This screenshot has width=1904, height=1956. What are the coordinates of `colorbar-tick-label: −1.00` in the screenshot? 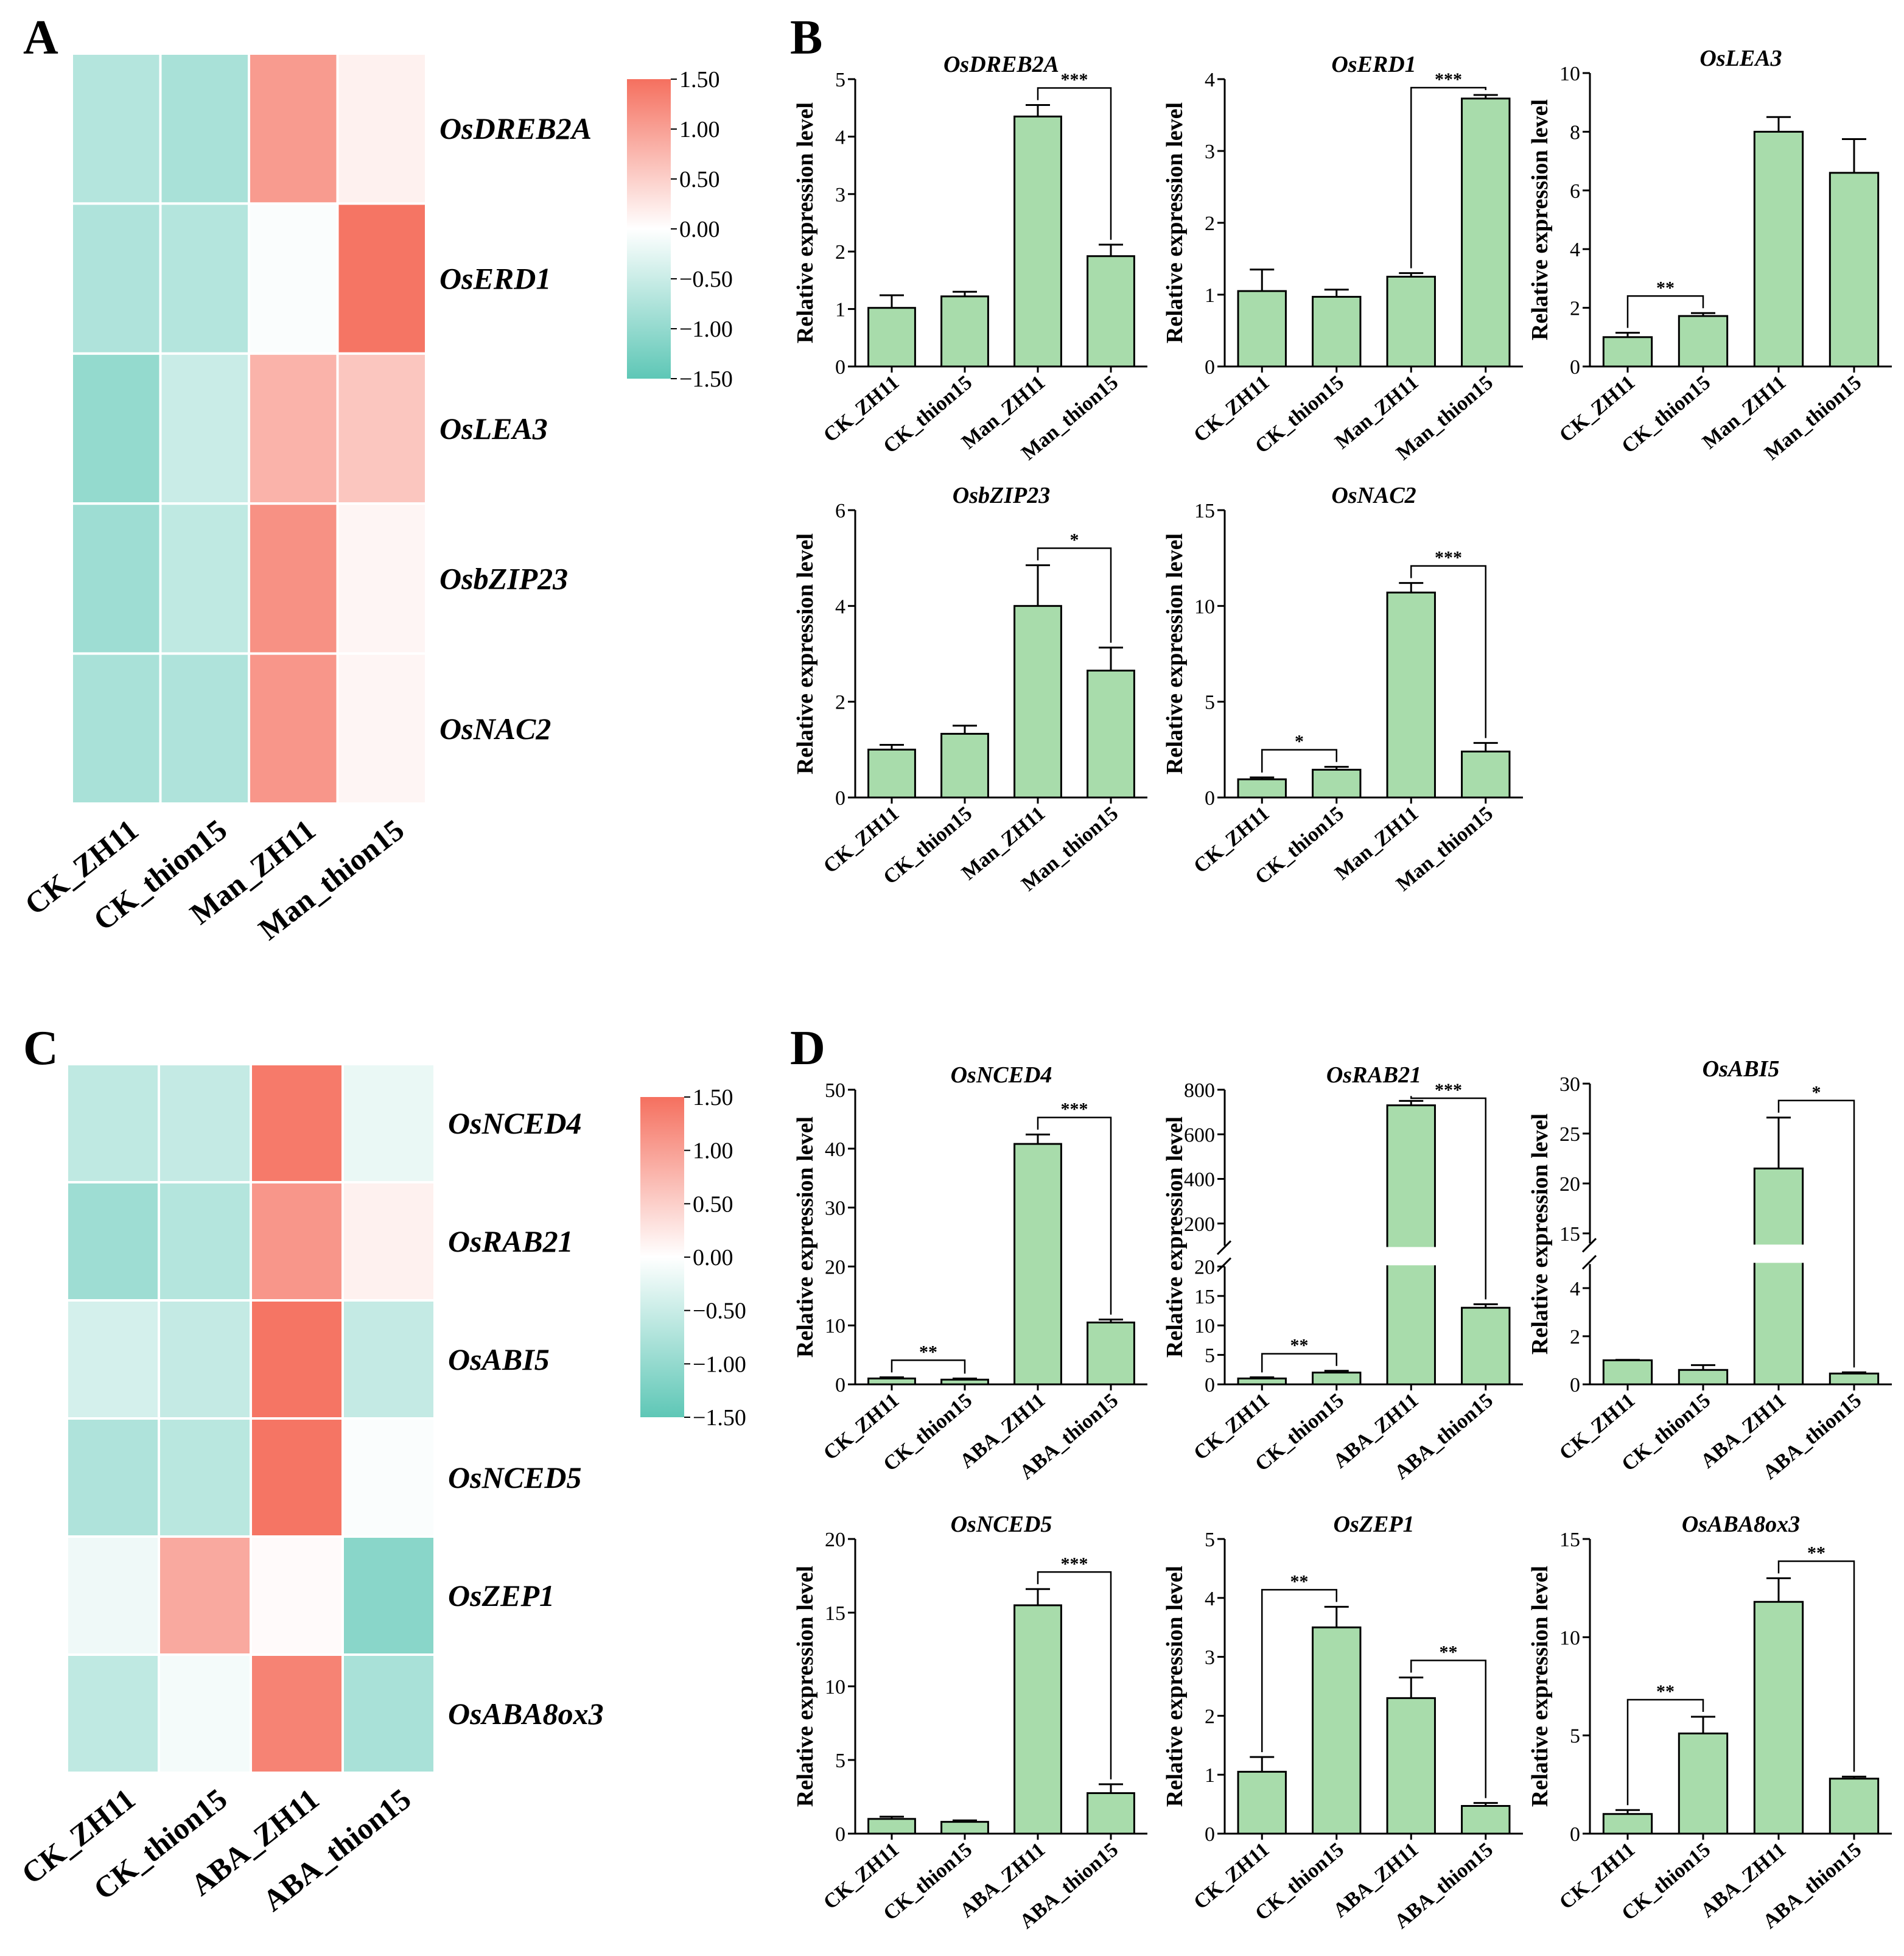 It's located at (706, 329).